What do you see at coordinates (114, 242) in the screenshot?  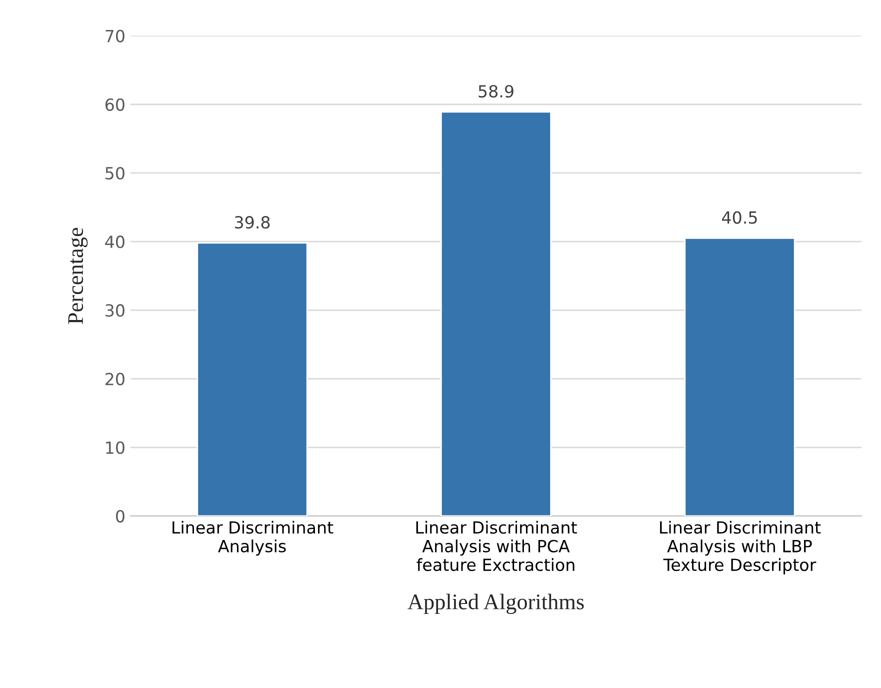 I see `y-tick-label: 40` at bounding box center [114, 242].